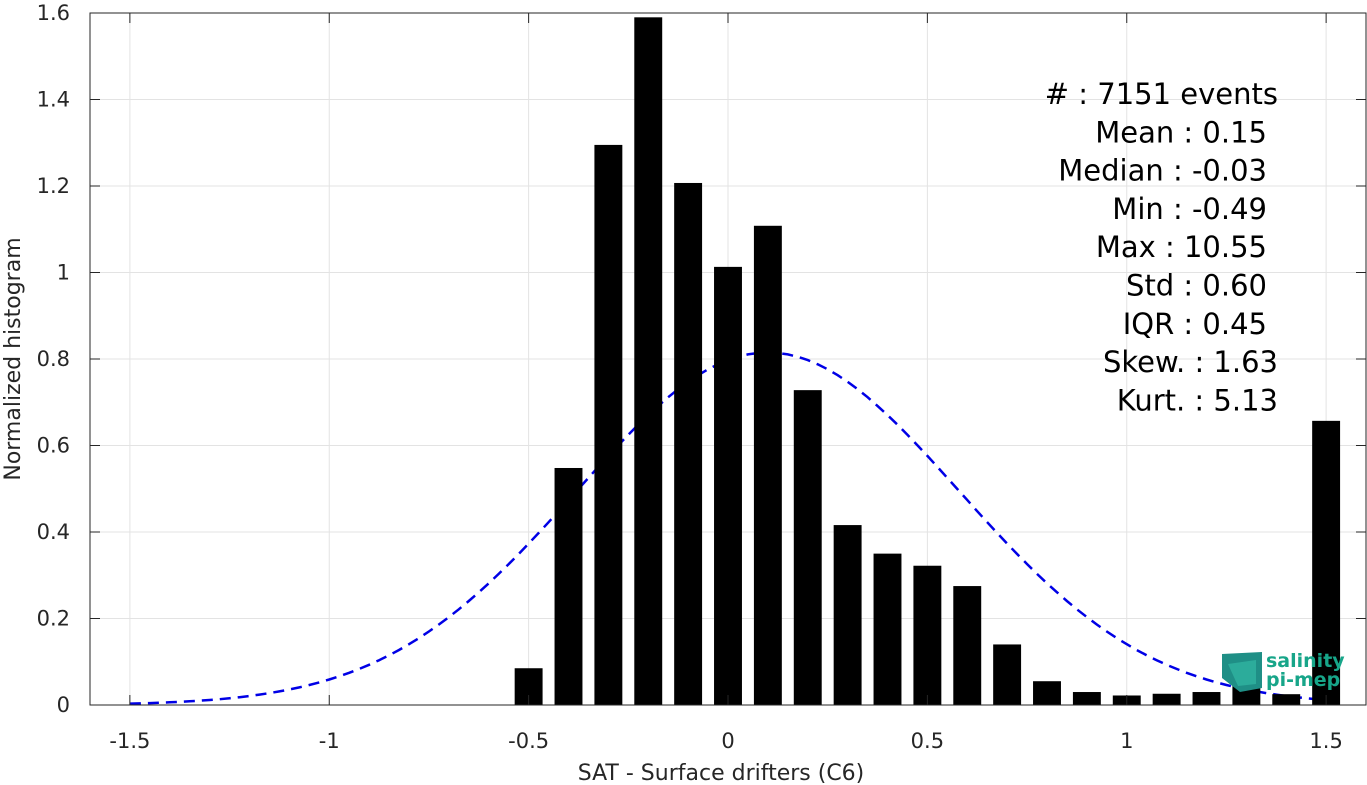  What do you see at coordinates (53, 359) in the screenshot?
I see `y-tick-label: 0.8` at bounding box center [53, 359].